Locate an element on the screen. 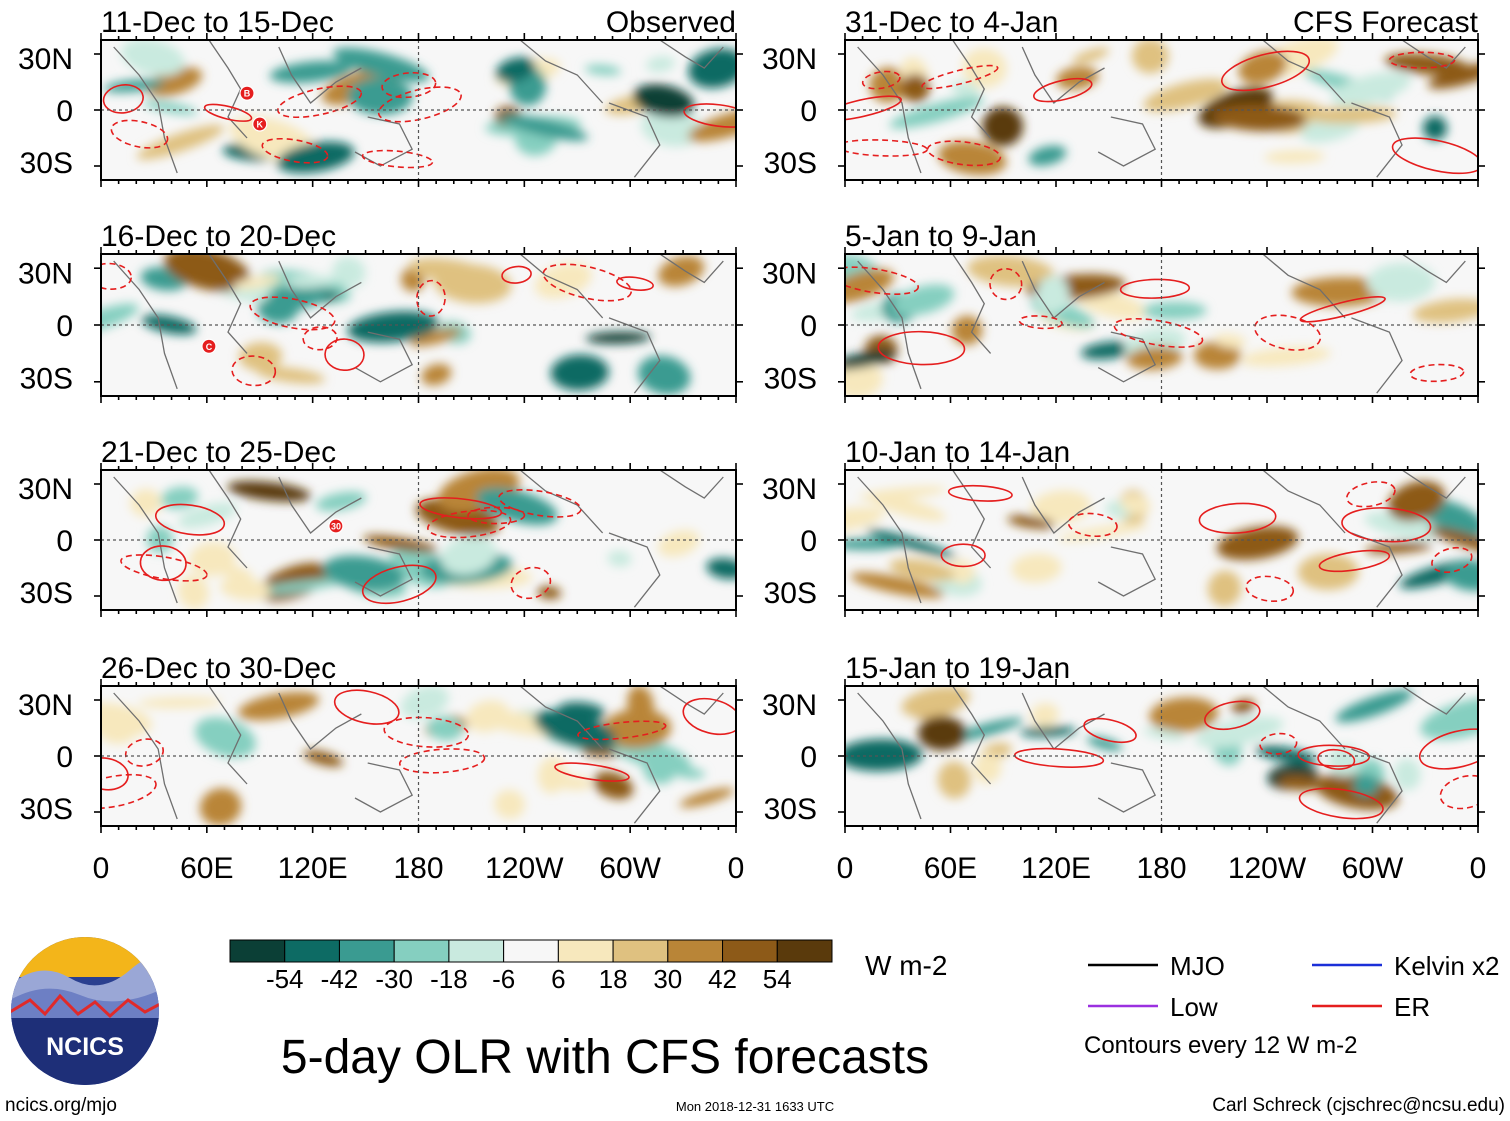 The image size is (1510, 1121). footer-timestamp: Mon 2018-12-31 1633 UTC is located at coordinates (755, 1106).